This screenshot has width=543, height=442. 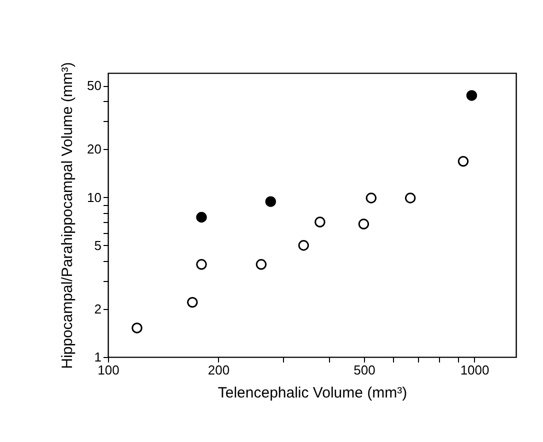 What do you see at coordinates (365, 370) in the screenshot?
I see `x-tick-label: 500` at bounding box center [365, 370].